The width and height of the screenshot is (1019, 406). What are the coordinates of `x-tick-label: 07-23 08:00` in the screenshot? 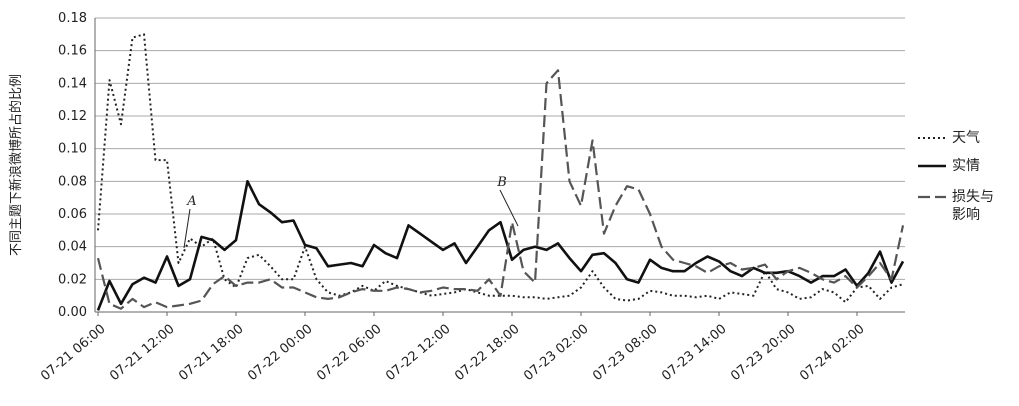 It's located at (625, 353).